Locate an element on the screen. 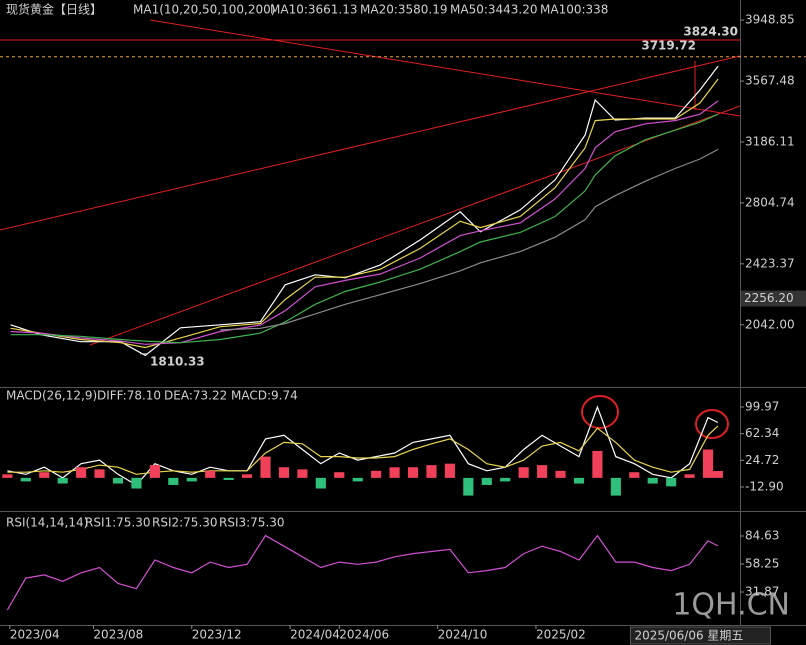  price-box-label: 2256.20 is located at coordinates (769, 298).